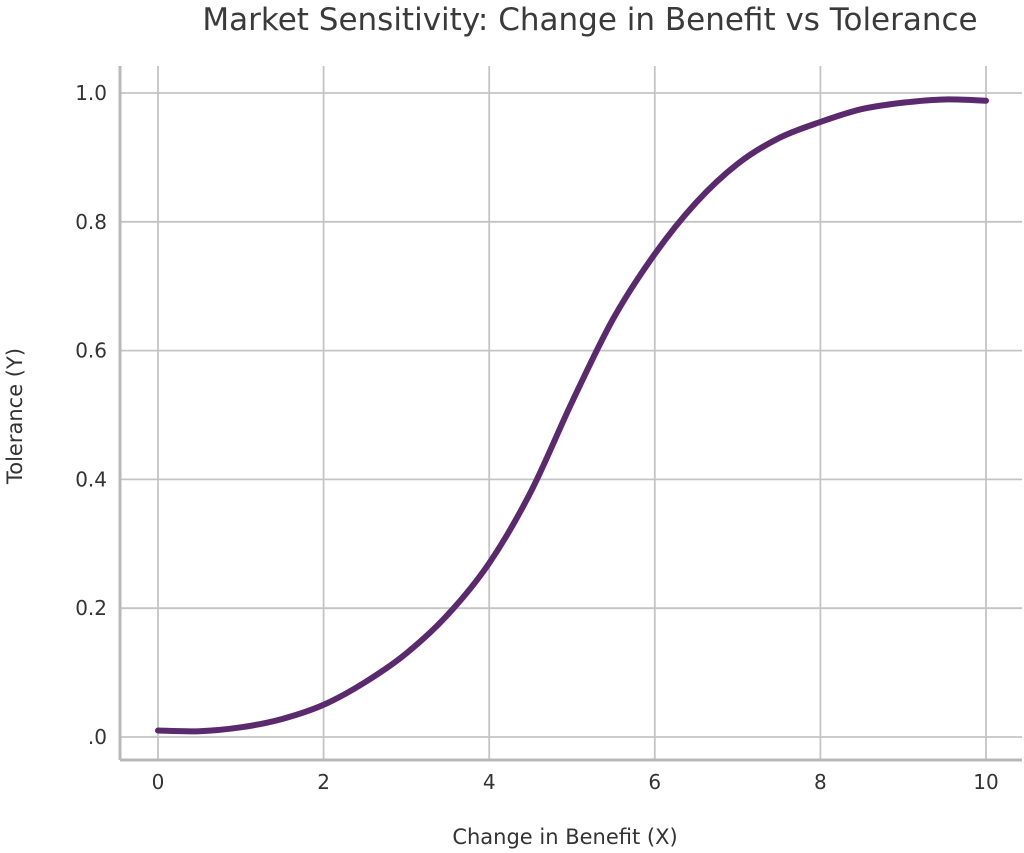 The height and width of the screenshot is (853, 1024). Describe the element at coordinates (575, 782) in the screenshot. I see `x-axis-ticks: 0 2 4 6 8 10` at that location.